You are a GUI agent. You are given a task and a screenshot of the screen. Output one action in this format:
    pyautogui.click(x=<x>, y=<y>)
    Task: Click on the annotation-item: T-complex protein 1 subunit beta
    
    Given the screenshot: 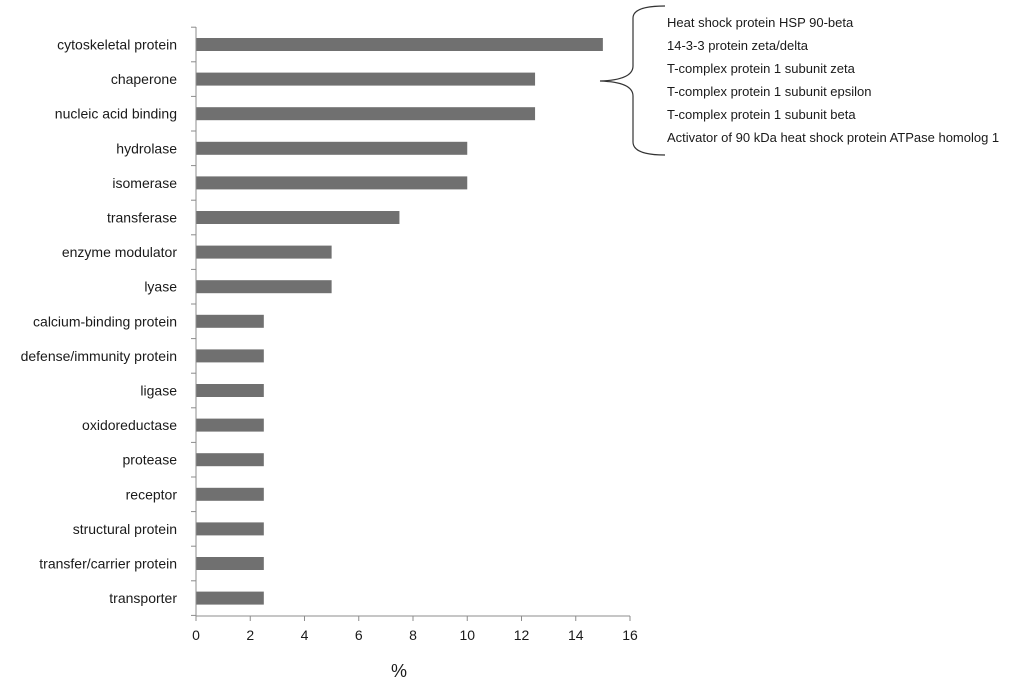 What is the action you would take?
    pyautogui.click(x=761, y=114)
    